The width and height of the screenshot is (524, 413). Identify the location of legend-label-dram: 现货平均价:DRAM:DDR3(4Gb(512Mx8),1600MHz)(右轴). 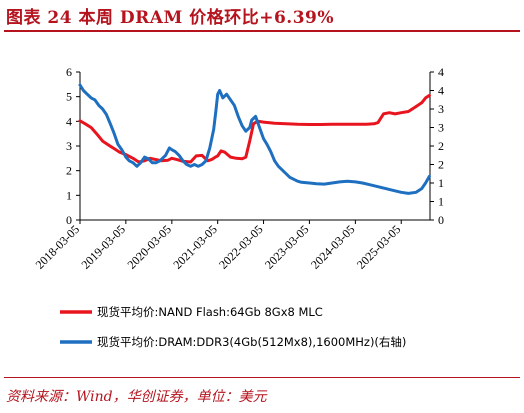
(251, 342).